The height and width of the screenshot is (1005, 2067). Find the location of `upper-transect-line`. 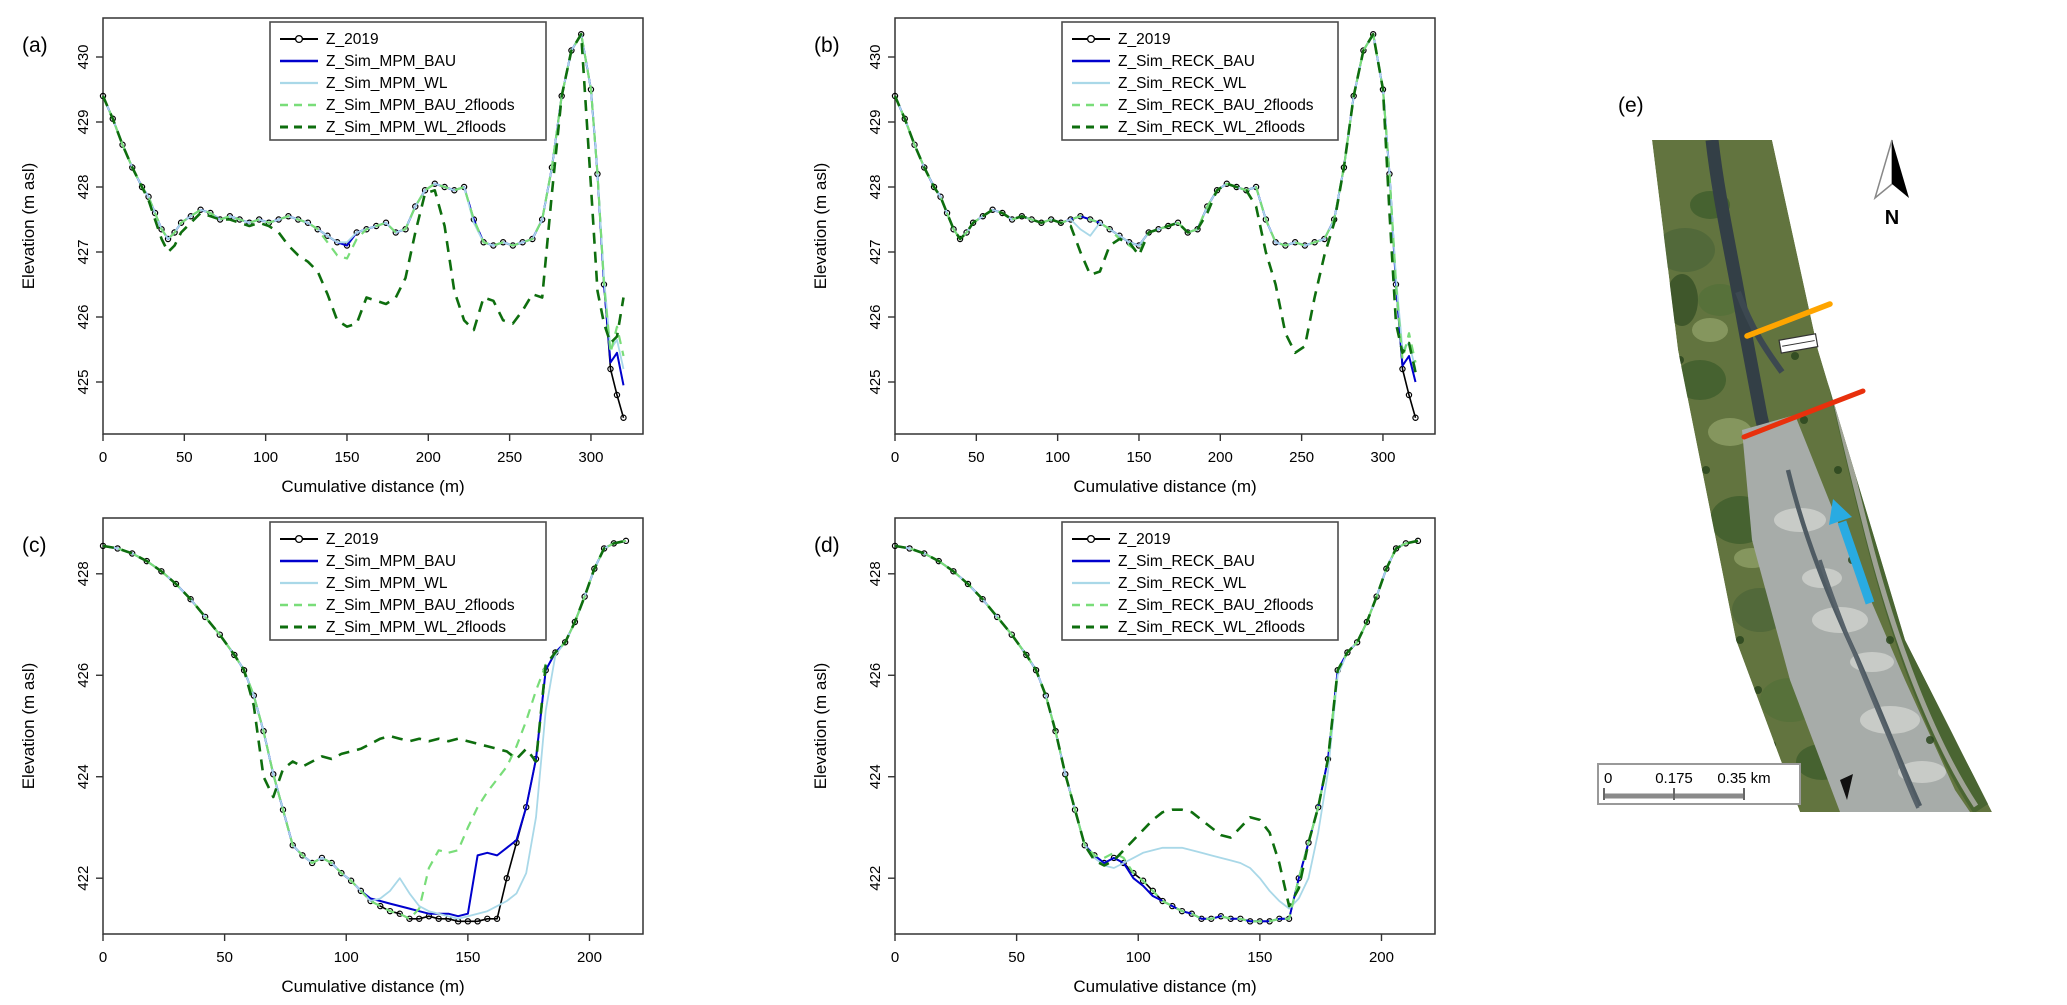

upper-transect-line is located at coordinates (1788, 320).